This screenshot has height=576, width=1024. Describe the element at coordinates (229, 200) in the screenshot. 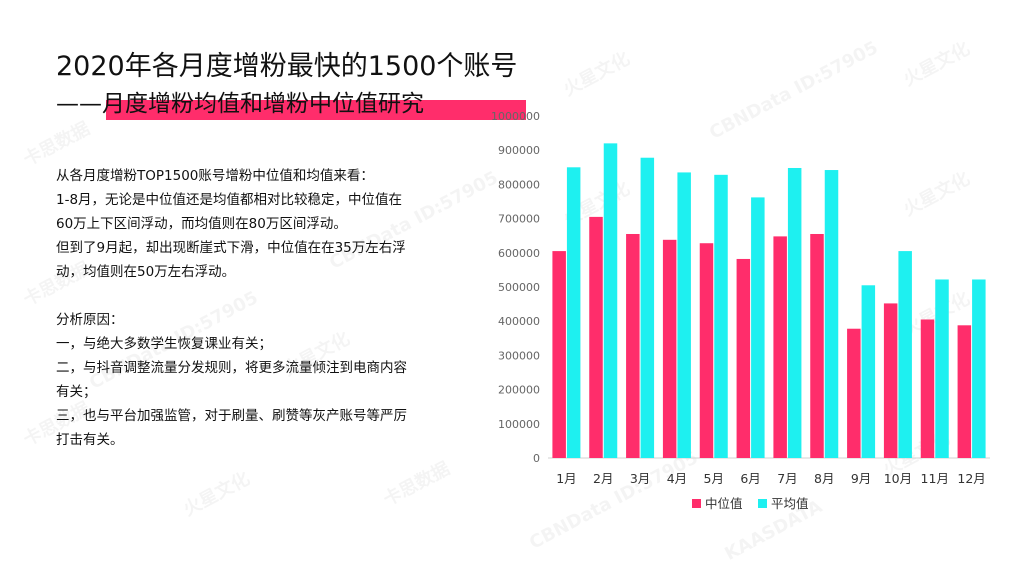

I see `intro-line: 1-8月，无论是中位值还是均值都相对比较稳定，中位值在` at that location.